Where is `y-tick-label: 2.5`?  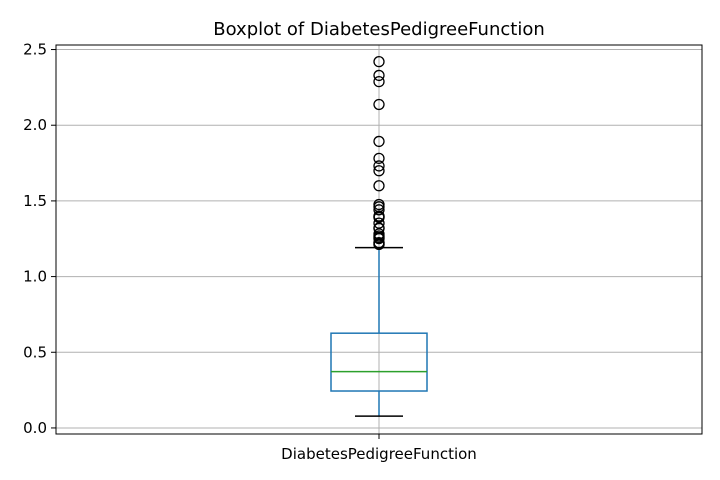
y-tick-label: 2.5 is located at coordinates (35, 50).